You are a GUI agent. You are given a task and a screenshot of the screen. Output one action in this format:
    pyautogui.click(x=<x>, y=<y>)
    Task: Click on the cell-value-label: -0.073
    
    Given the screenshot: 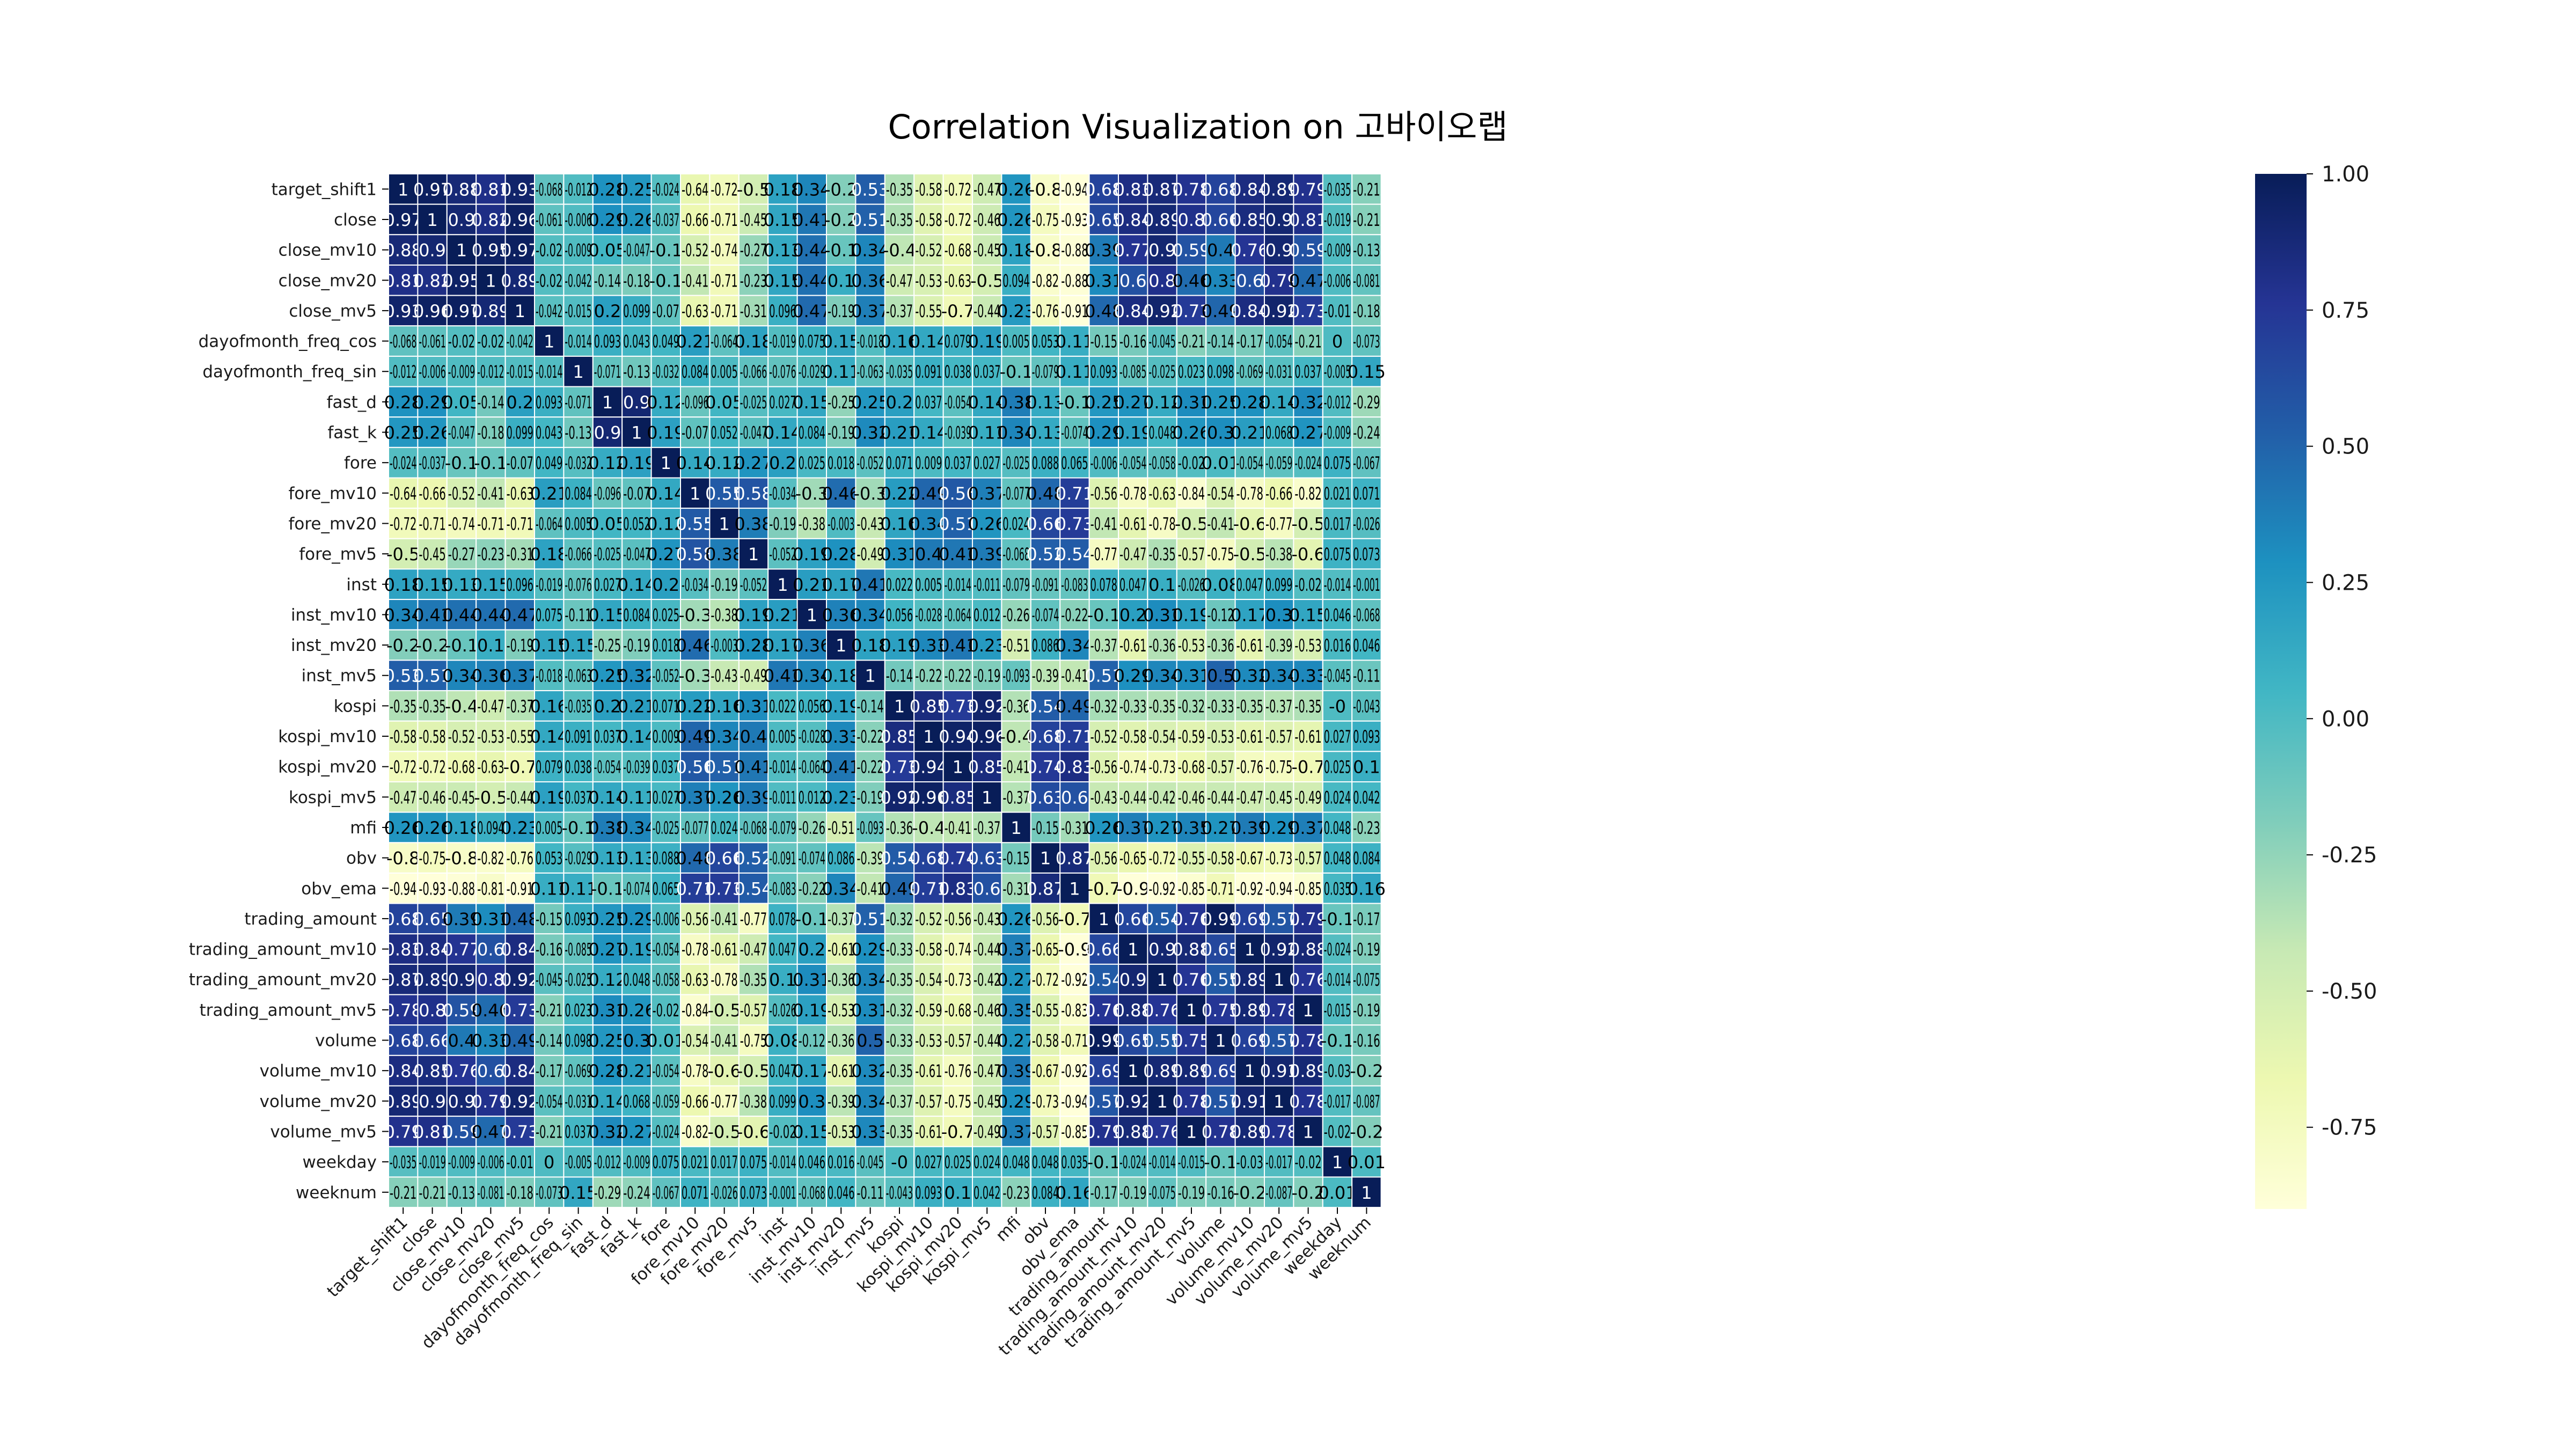 What is the action you would take?
    pyautogui.click(x=549, y=1193)
    